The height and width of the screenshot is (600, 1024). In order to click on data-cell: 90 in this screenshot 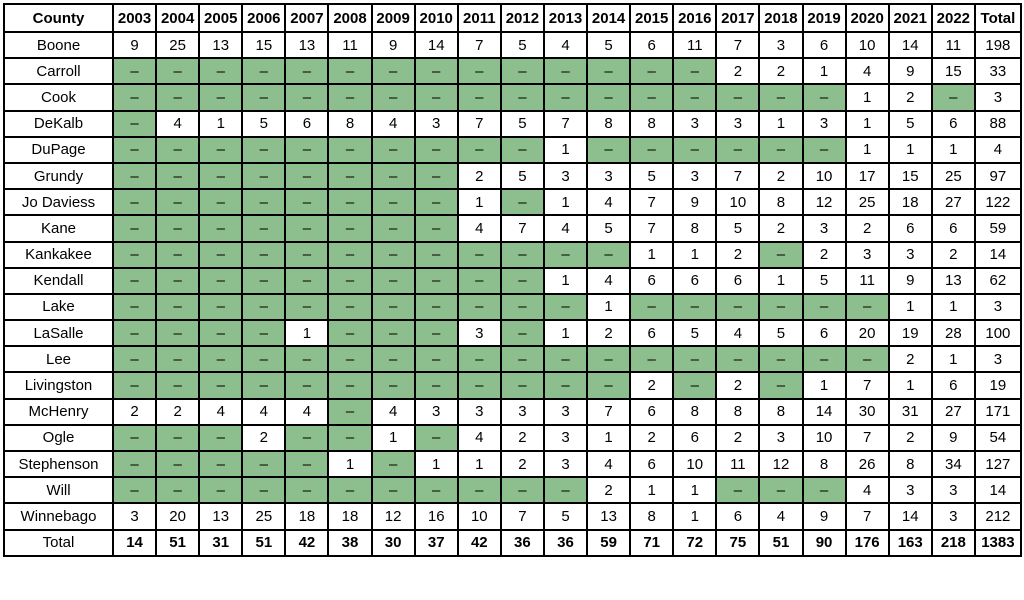, I will do `click(824, 542)`.